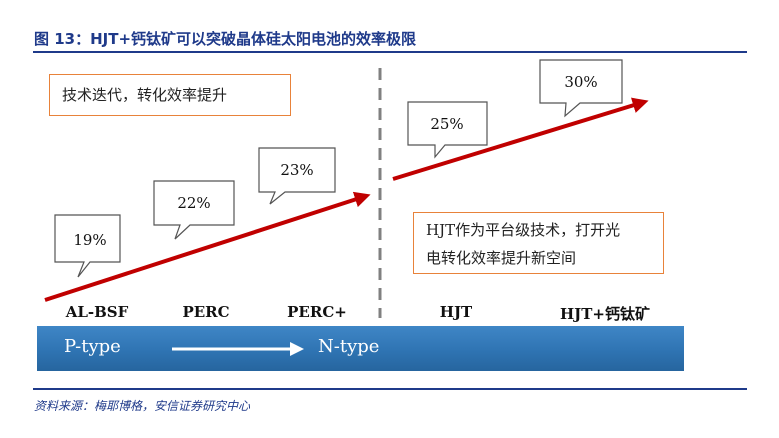 This screenshot has height=438, width=779. I want to click on callout-hjt-perovskite: 30%, so click(581, 88).